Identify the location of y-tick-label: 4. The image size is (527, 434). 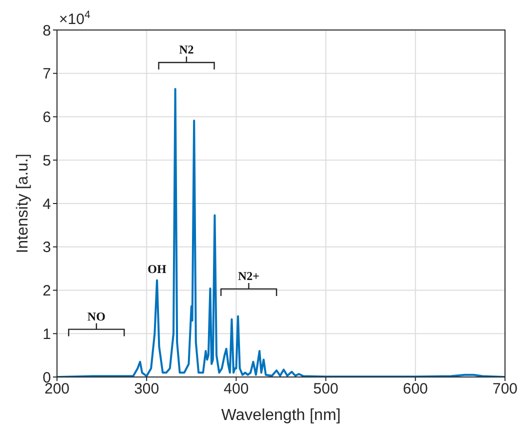
(46, 204).